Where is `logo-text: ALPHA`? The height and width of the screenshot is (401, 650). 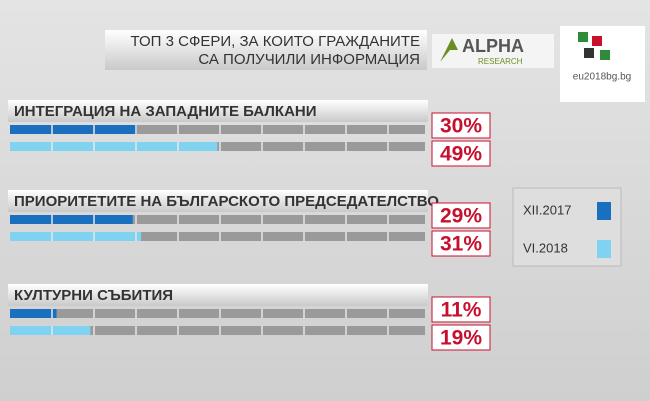
logo-text: ALPHA is located at coordinates (493, 46).